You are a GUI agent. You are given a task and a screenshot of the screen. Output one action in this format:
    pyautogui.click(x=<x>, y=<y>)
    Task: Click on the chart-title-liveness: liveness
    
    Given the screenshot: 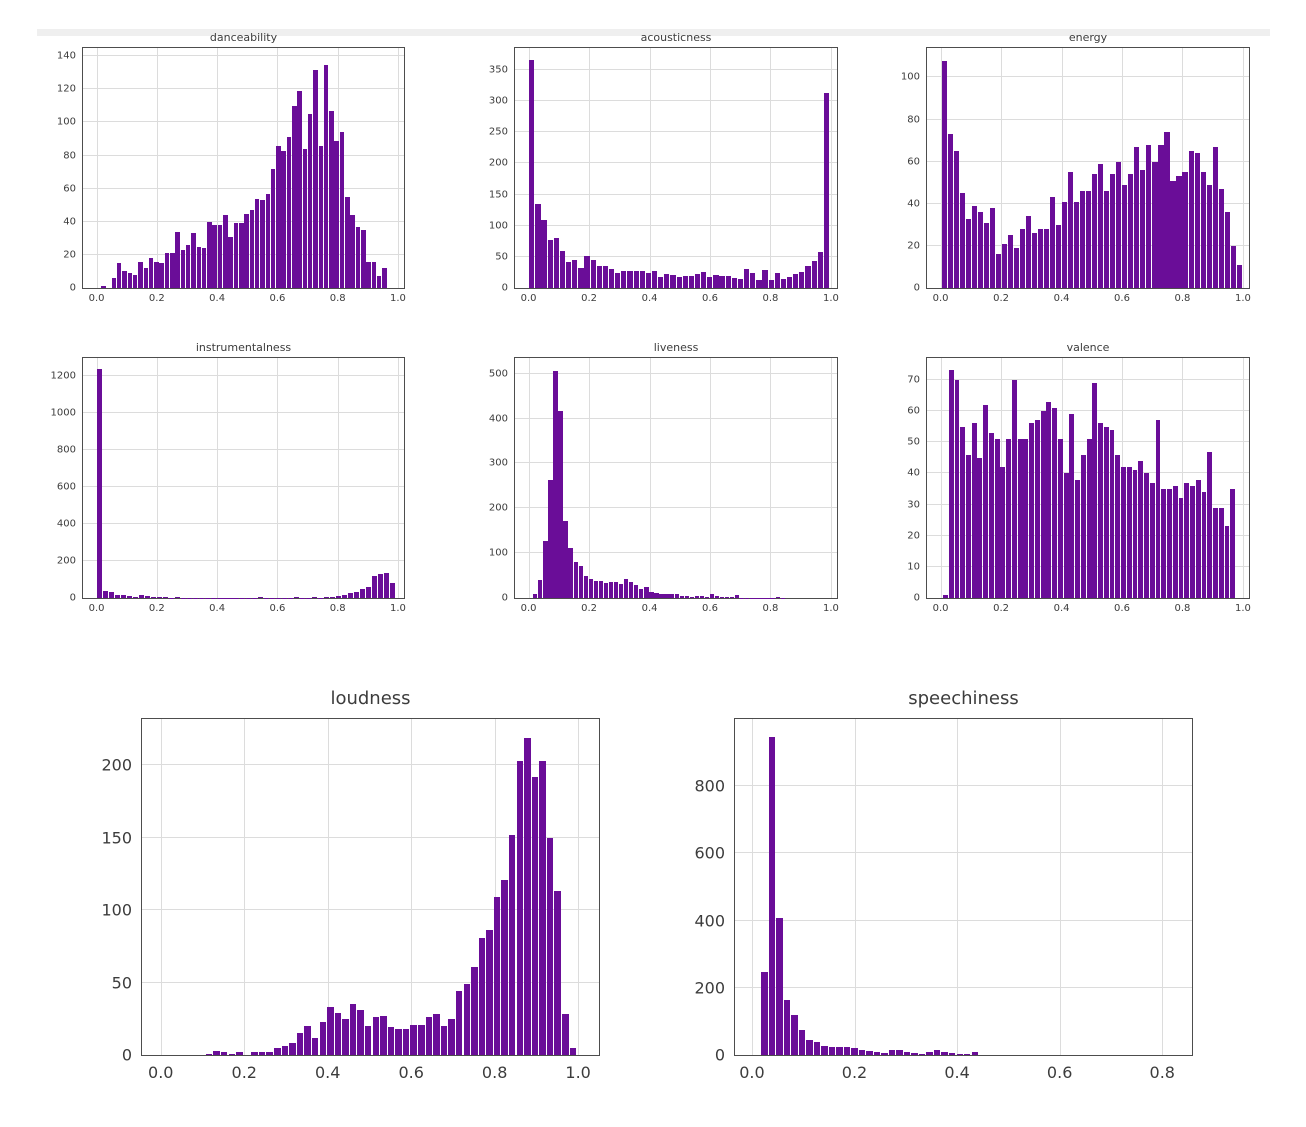 What is the action you would take?
    pyautogui.click(x=676, y=347)
    